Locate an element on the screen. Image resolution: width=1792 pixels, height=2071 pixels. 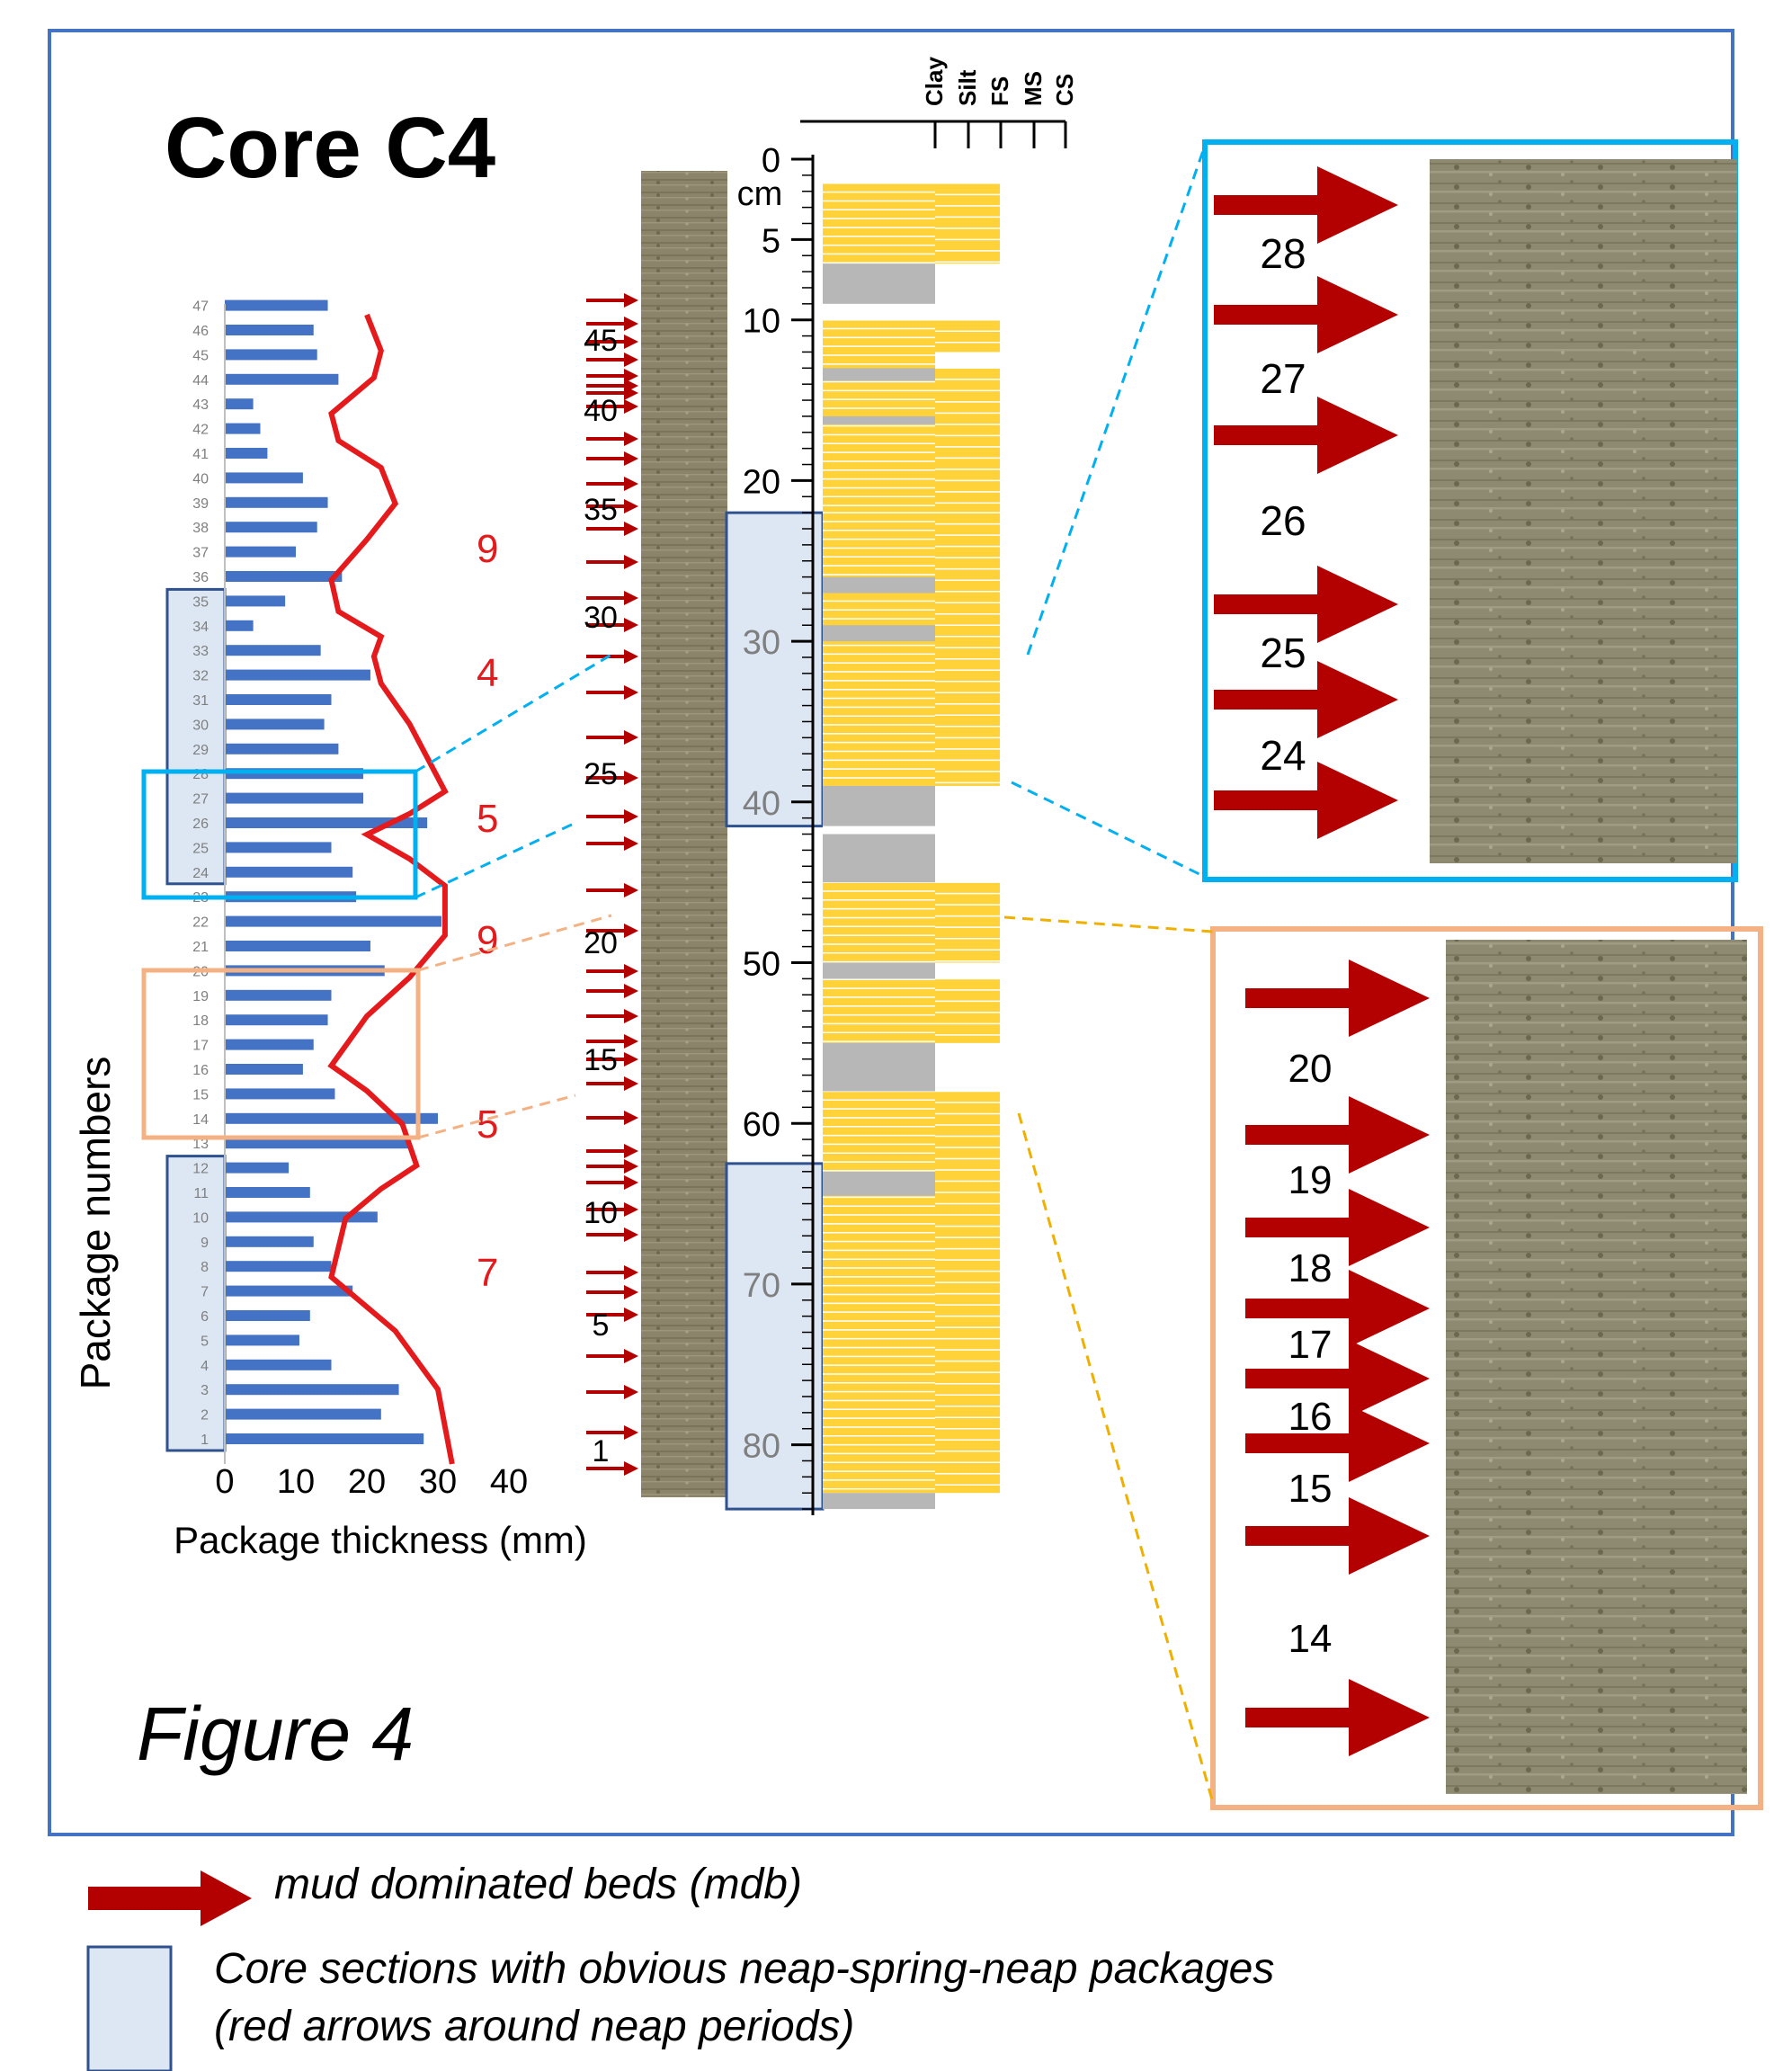
package-number-label: 37 is located at coordinates (201, 553).